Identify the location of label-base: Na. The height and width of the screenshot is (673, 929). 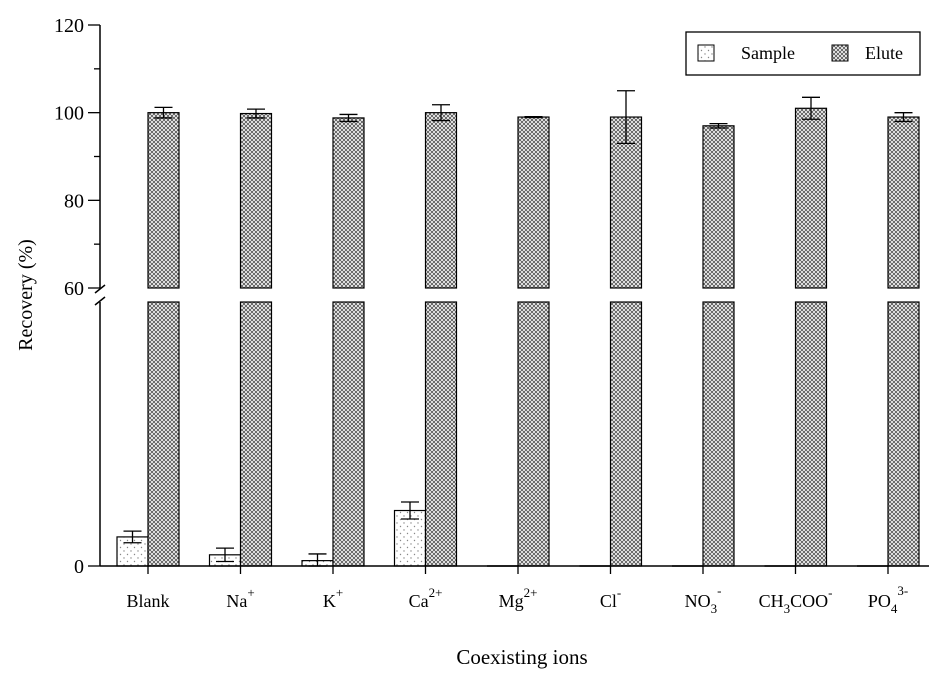
(236, 601).